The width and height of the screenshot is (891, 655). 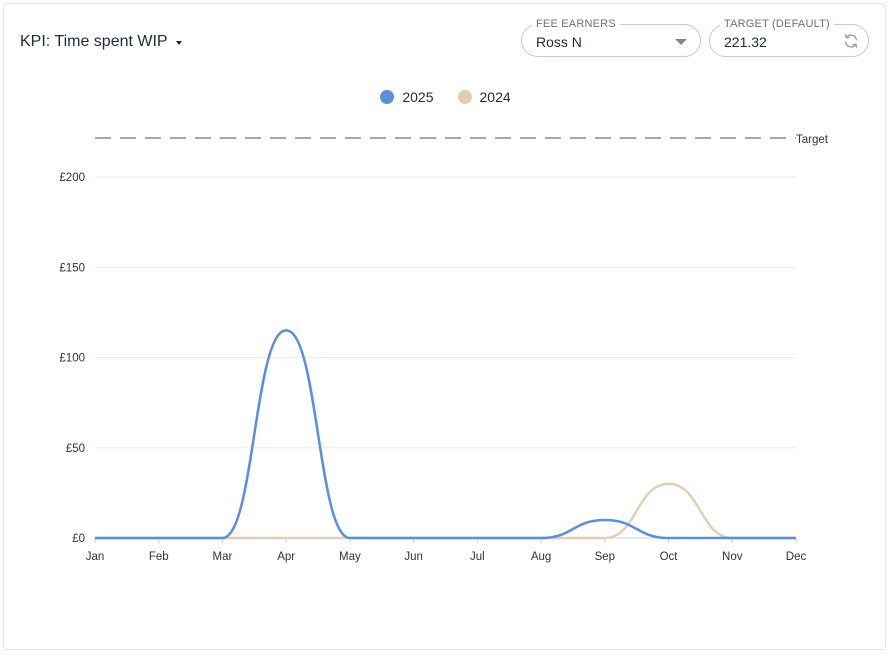 I want to click on x-tick-label: Feb, so click(x=159, y=557).